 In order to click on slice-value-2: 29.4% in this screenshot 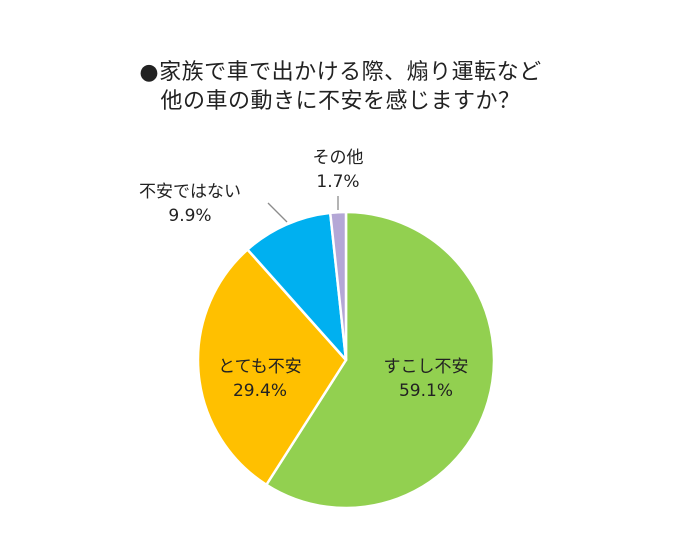, I will do `click(260, 391)`.